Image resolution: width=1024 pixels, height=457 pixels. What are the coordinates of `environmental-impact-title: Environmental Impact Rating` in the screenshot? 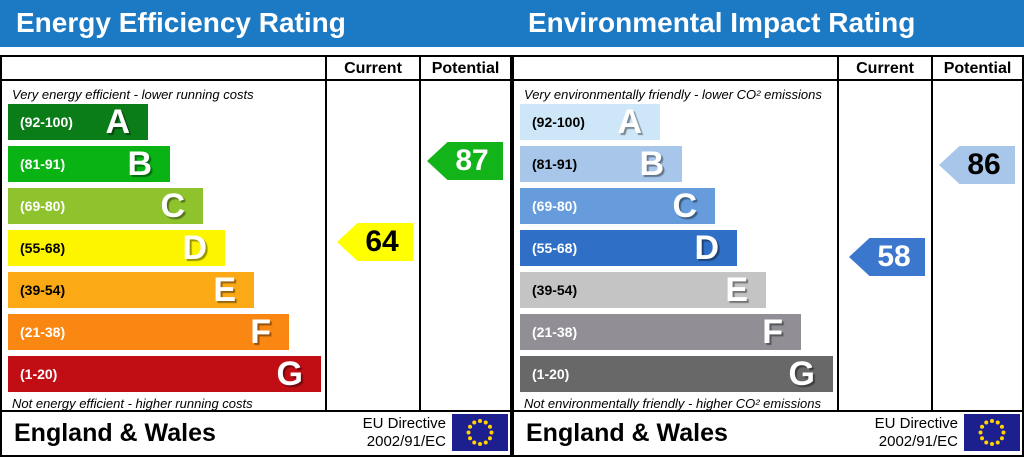 It's located at (722, 22).